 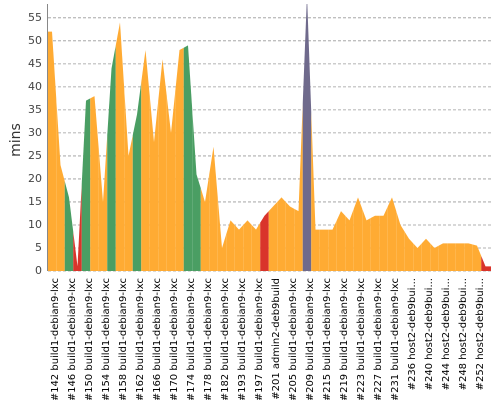 I want to click on x-tick-label: #170 build1-debian9-lxc, so click(x=174, y=339).